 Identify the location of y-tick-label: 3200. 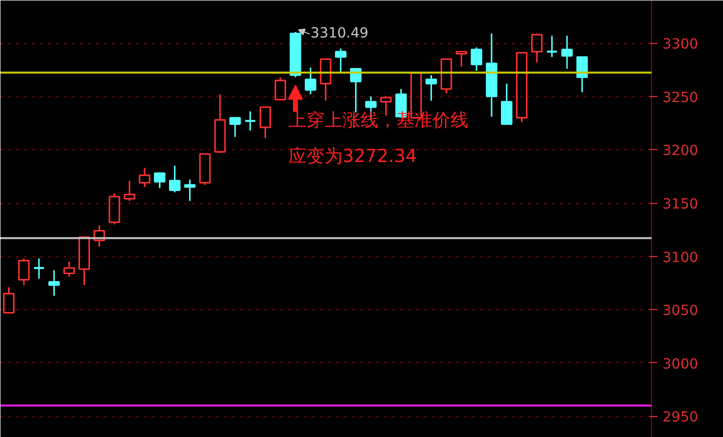
(680, 151).